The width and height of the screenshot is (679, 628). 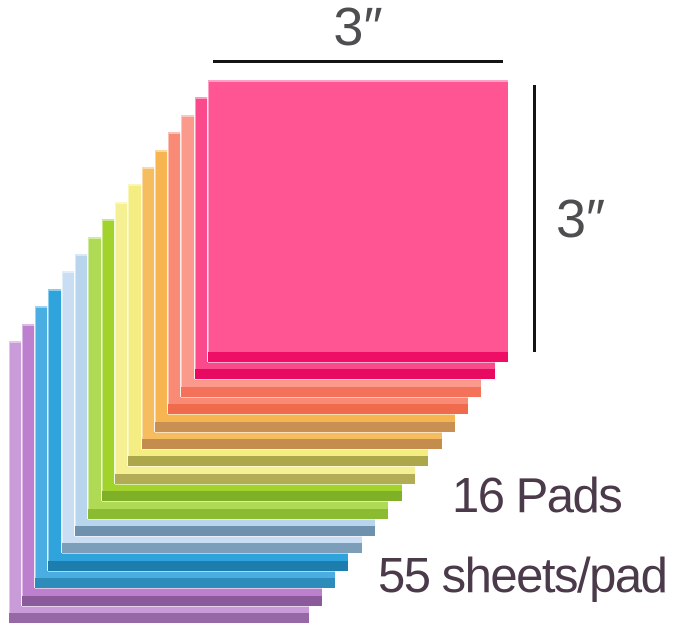 I want to click on width-dimension-line, so click(x=358, y=61).